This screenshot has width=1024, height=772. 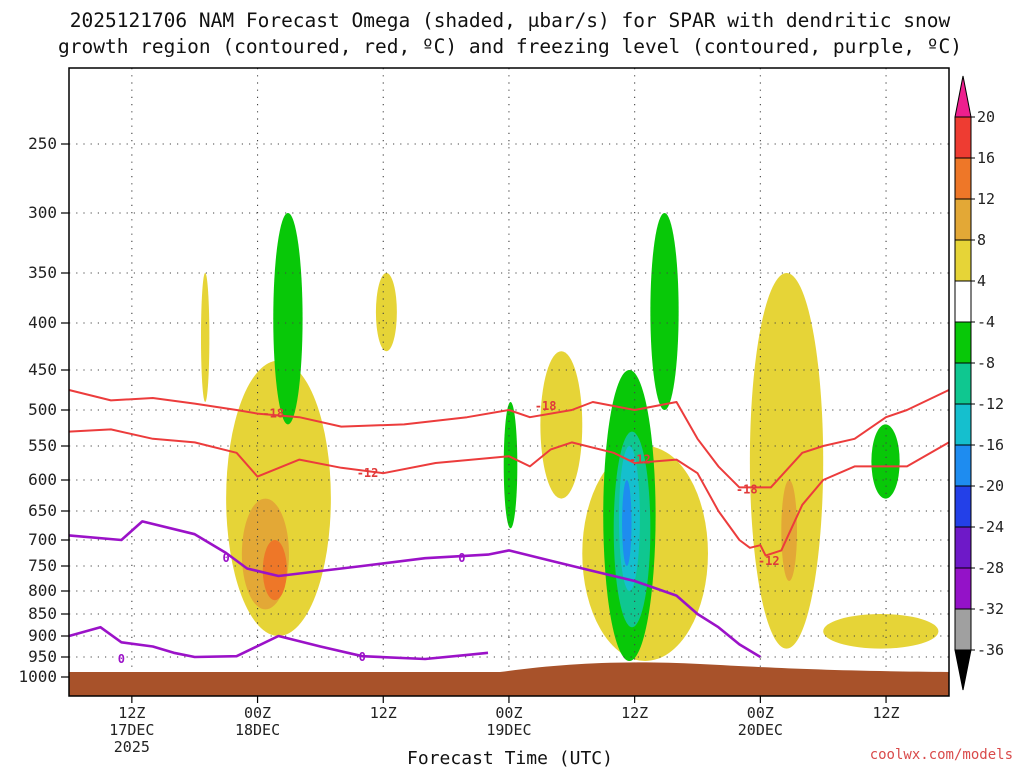 What do you see at coordinates (508, 730) in the screenshot?
I see `x-tick-label: 19DEC` at bounding box center [508, 730].